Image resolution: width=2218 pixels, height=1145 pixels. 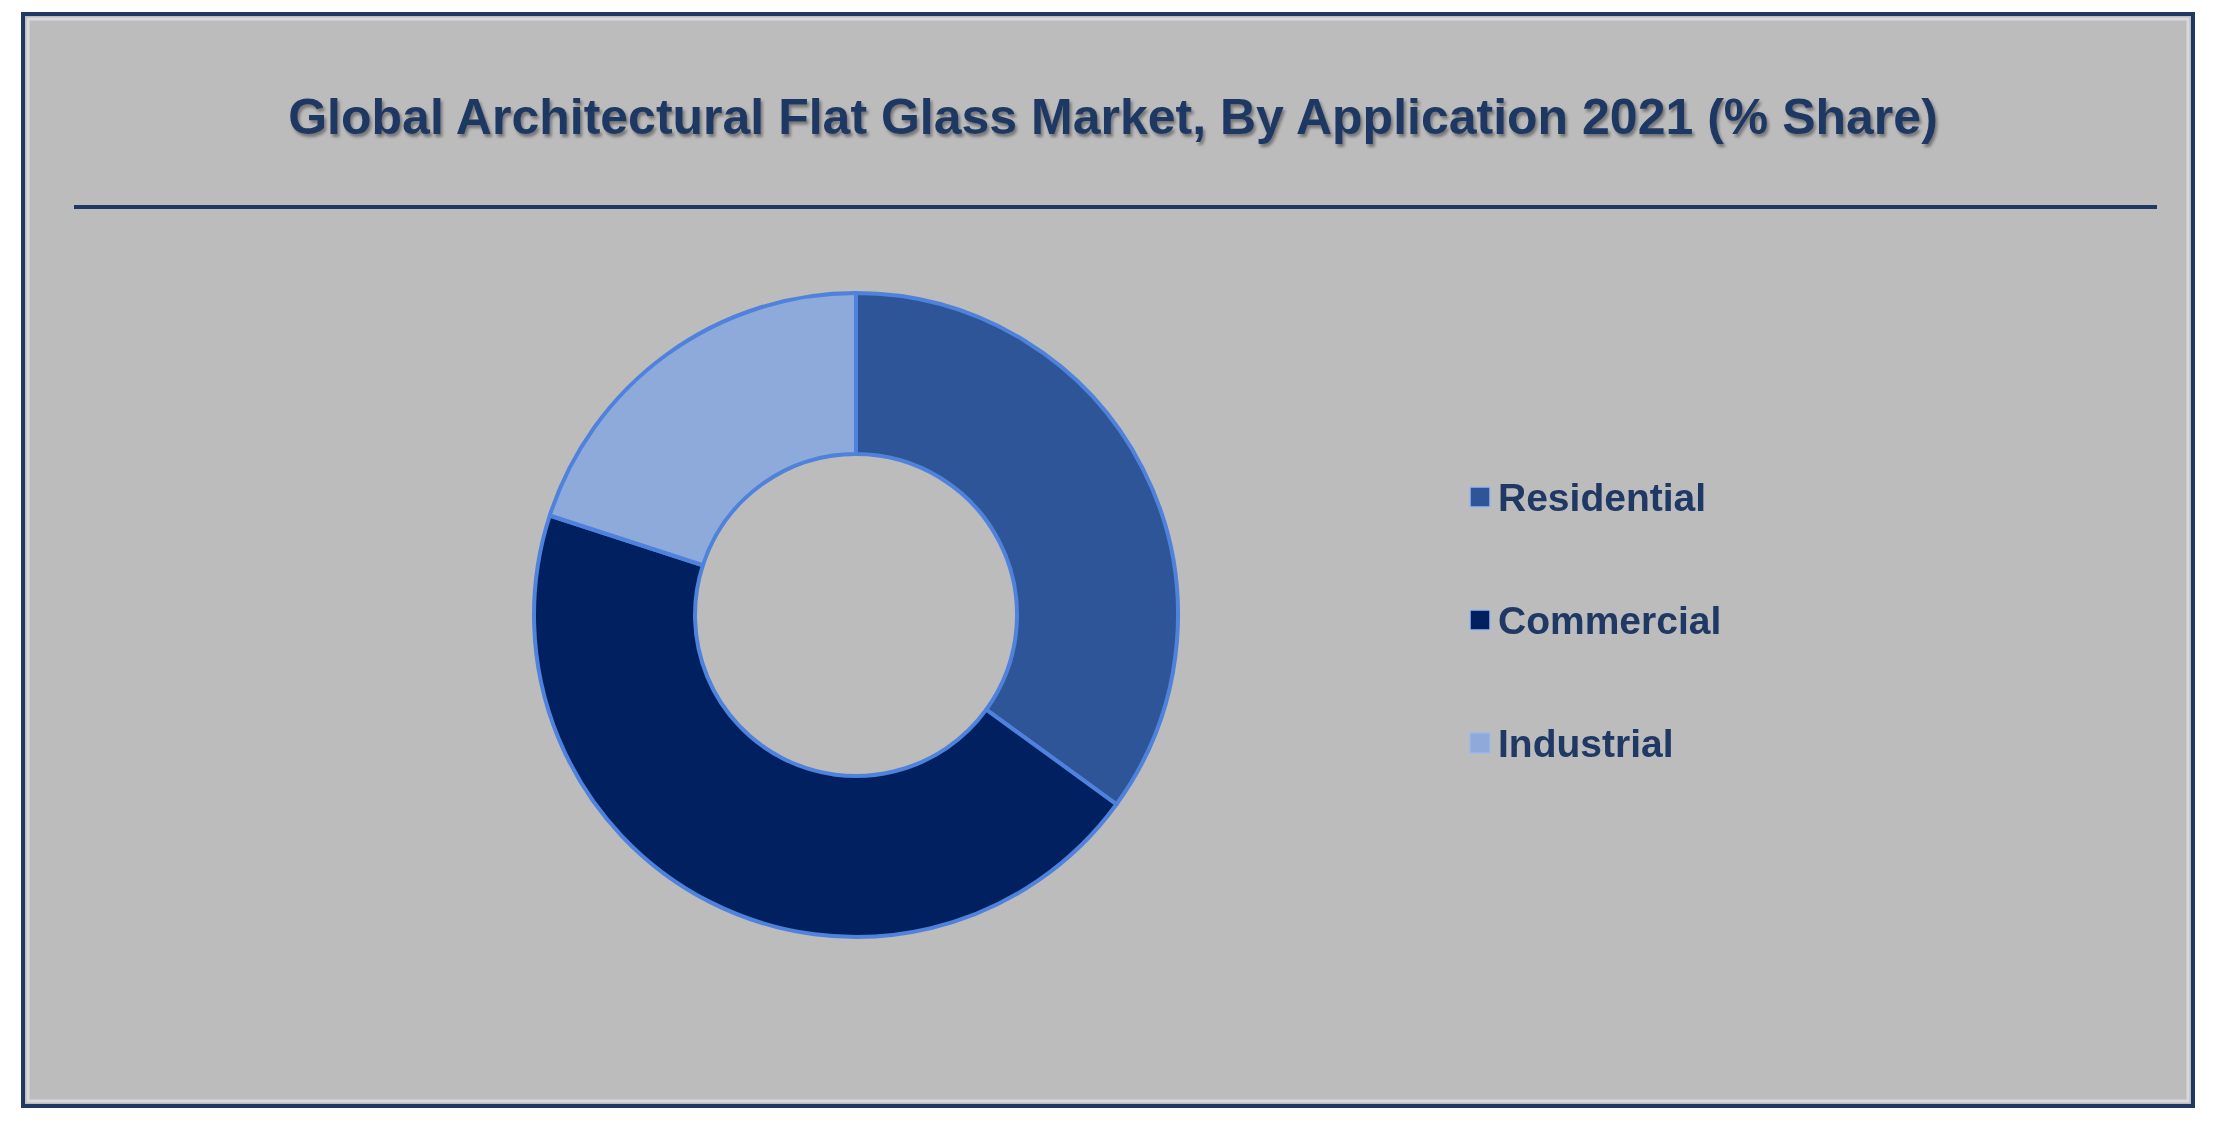 I want to click on legend-label: Residential, so click(x=1602, y=497).